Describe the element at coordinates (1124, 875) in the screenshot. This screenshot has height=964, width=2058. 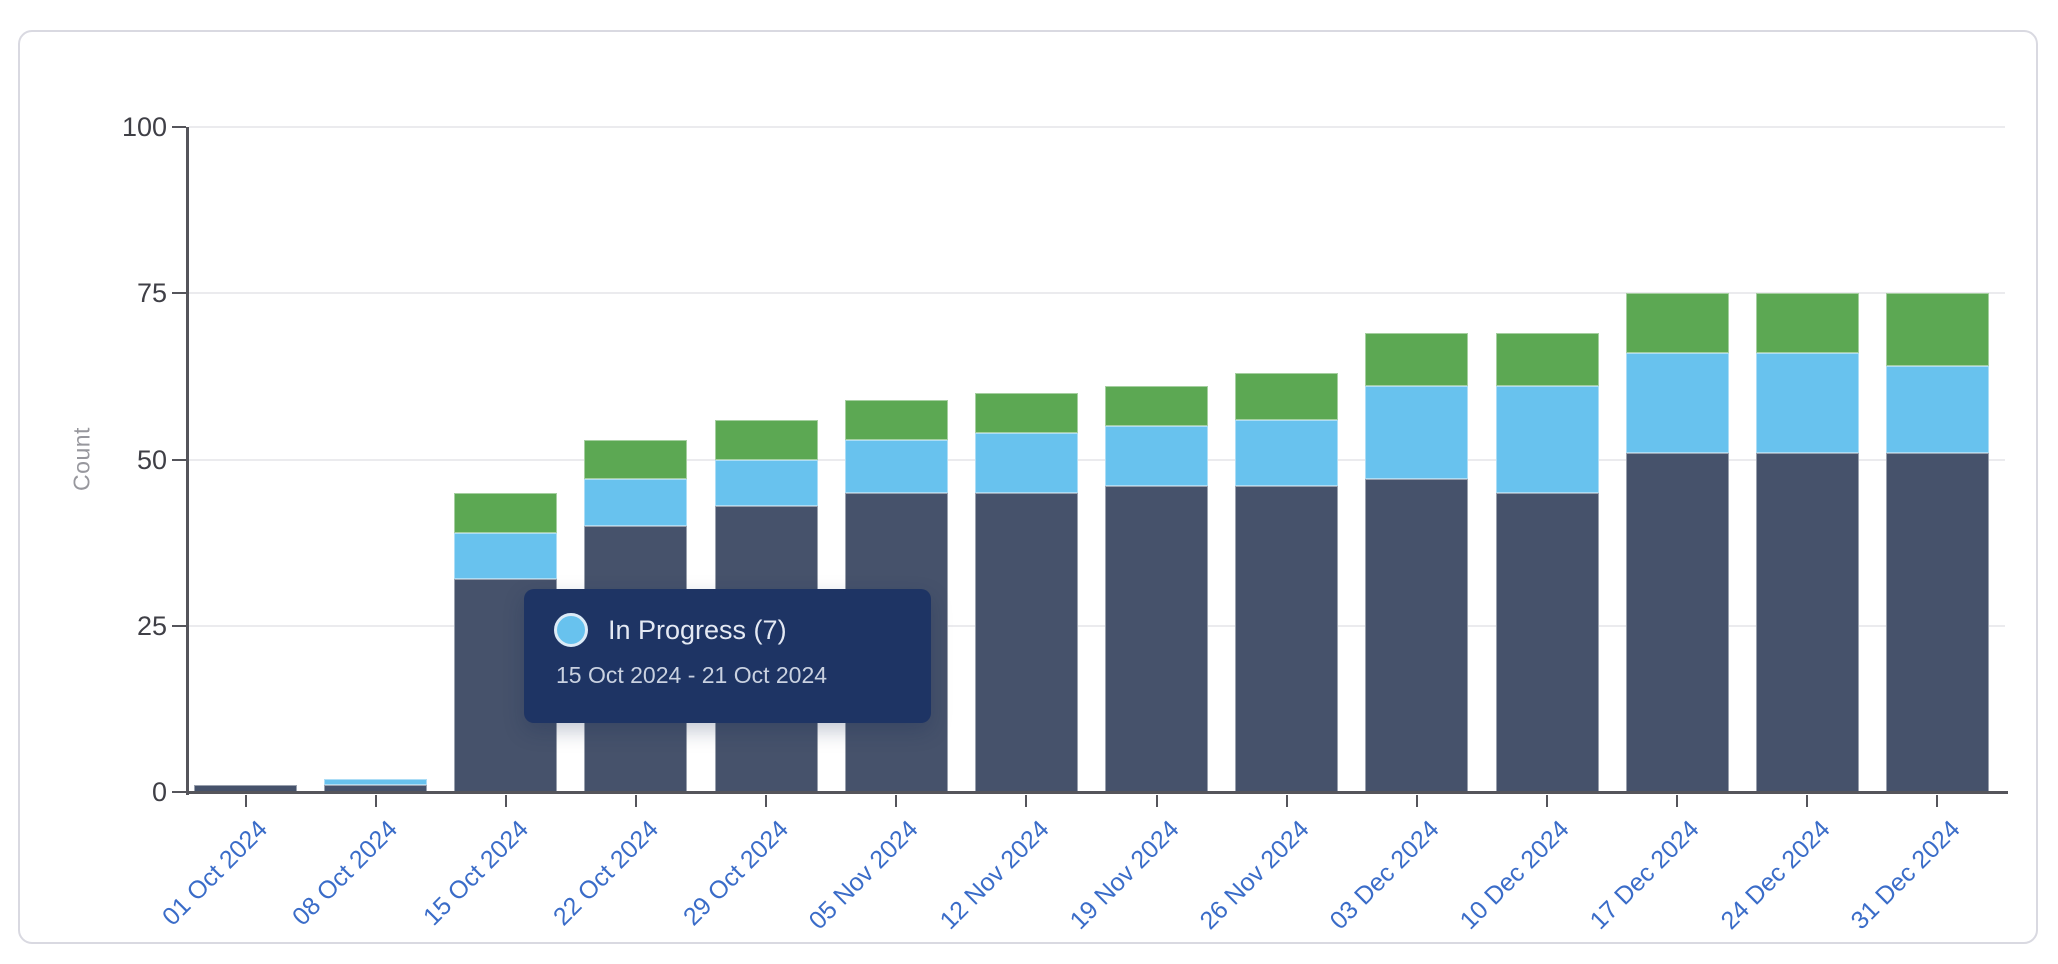
I see `x-axis-tick-label: 19 Nov 2024` at that location.